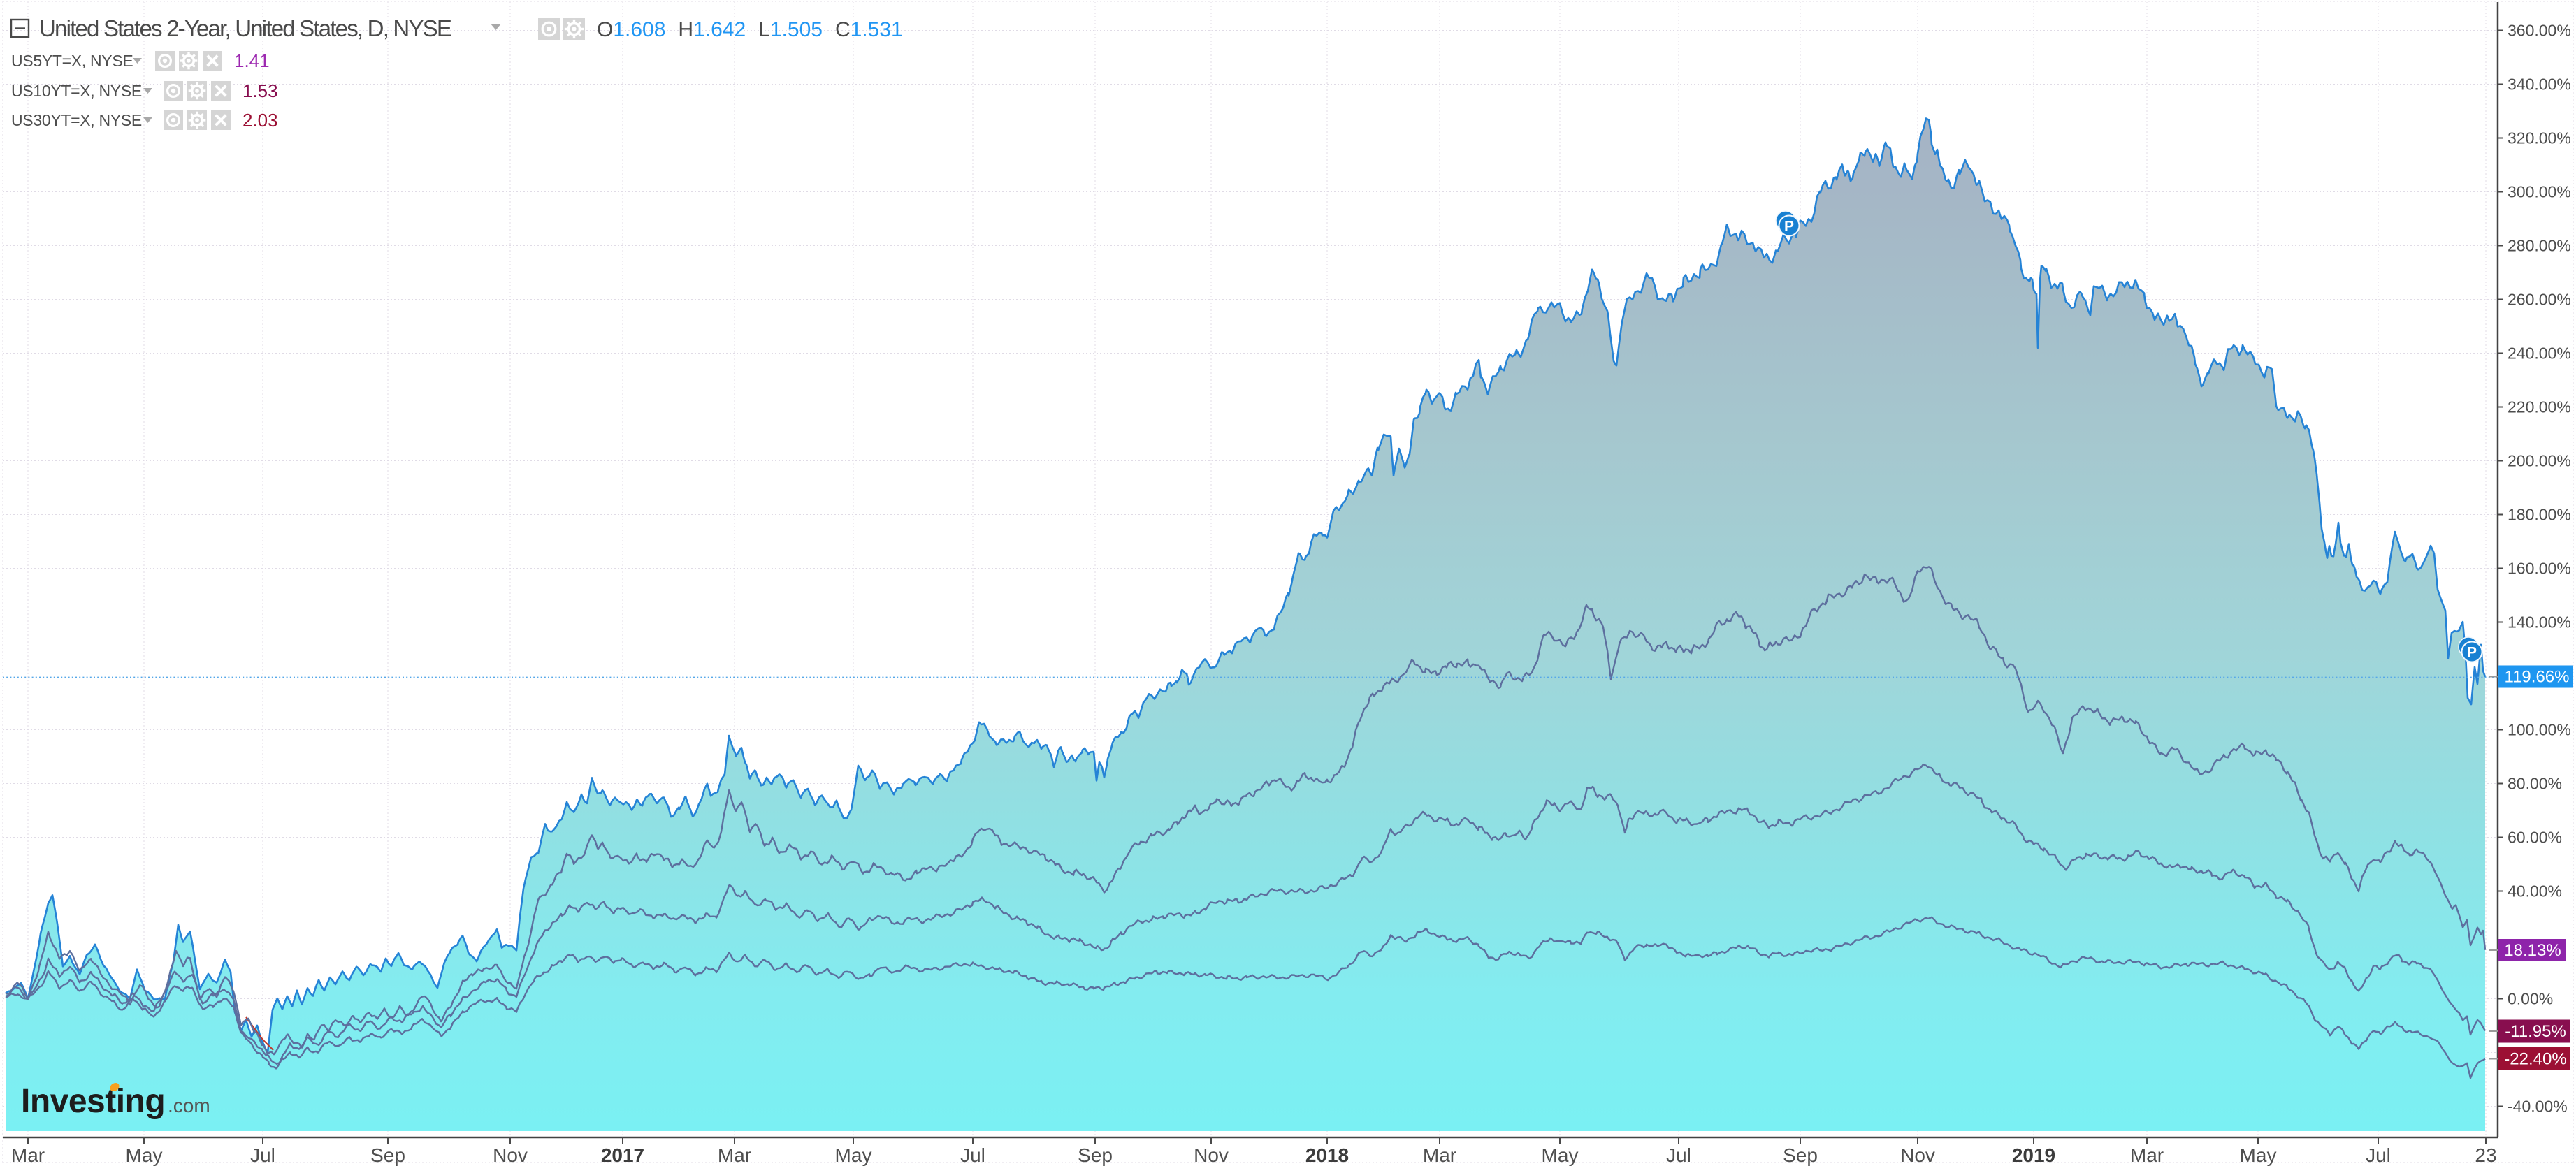 This screenshot has width=2576, height=1166. Describe the element at coordinates (2540, 569) in the screenshot. I see `svg-text: 160.00%` at that location.